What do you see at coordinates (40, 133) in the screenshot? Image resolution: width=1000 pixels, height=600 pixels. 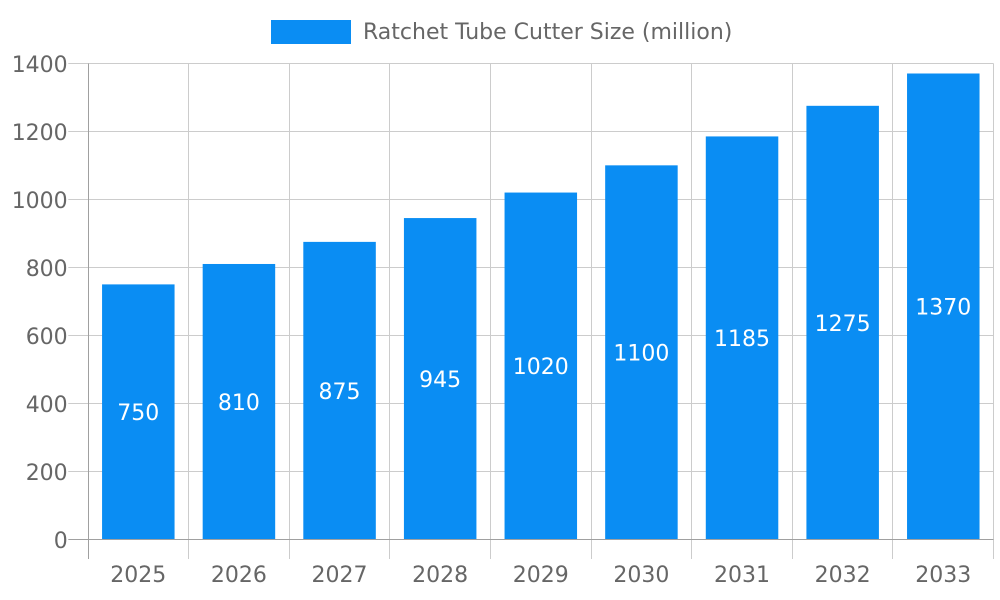 I see `svg-text: 1200` at bounding box center [40, 133].